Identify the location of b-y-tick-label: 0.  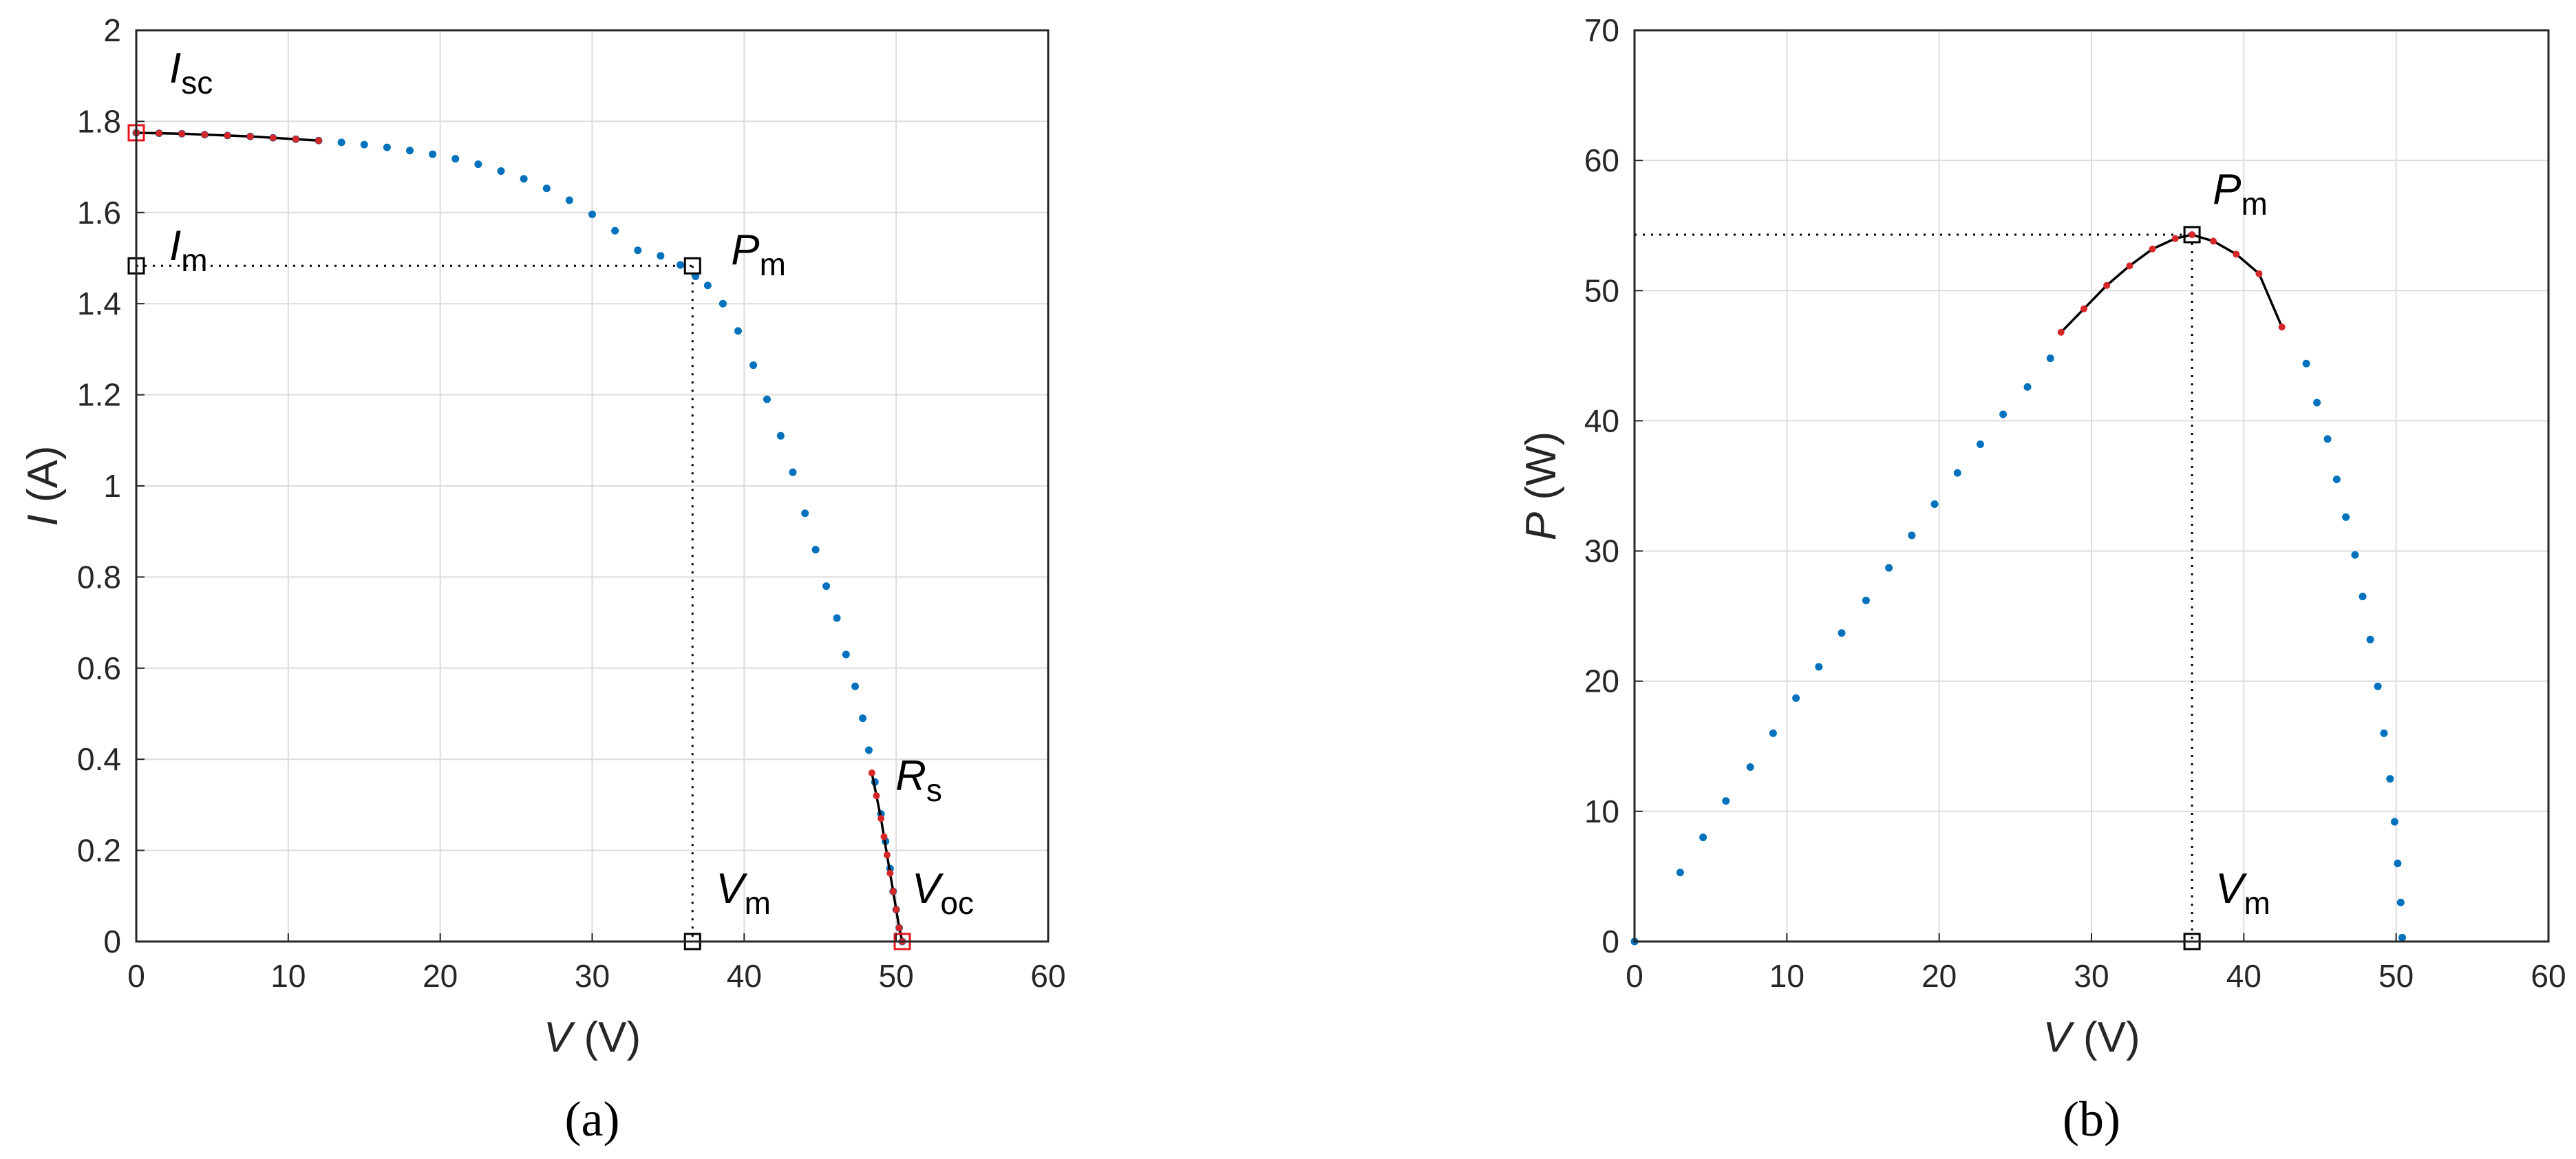
(1610, 941).